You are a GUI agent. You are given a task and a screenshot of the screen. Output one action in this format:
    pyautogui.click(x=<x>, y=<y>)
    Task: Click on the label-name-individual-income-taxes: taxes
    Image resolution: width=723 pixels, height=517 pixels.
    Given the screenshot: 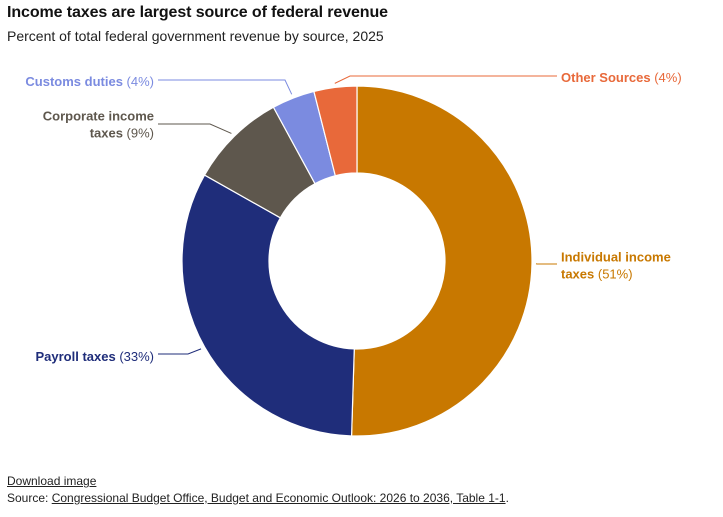 What is the action you would take?
    pyautogui.click(x=577, y=274)
    